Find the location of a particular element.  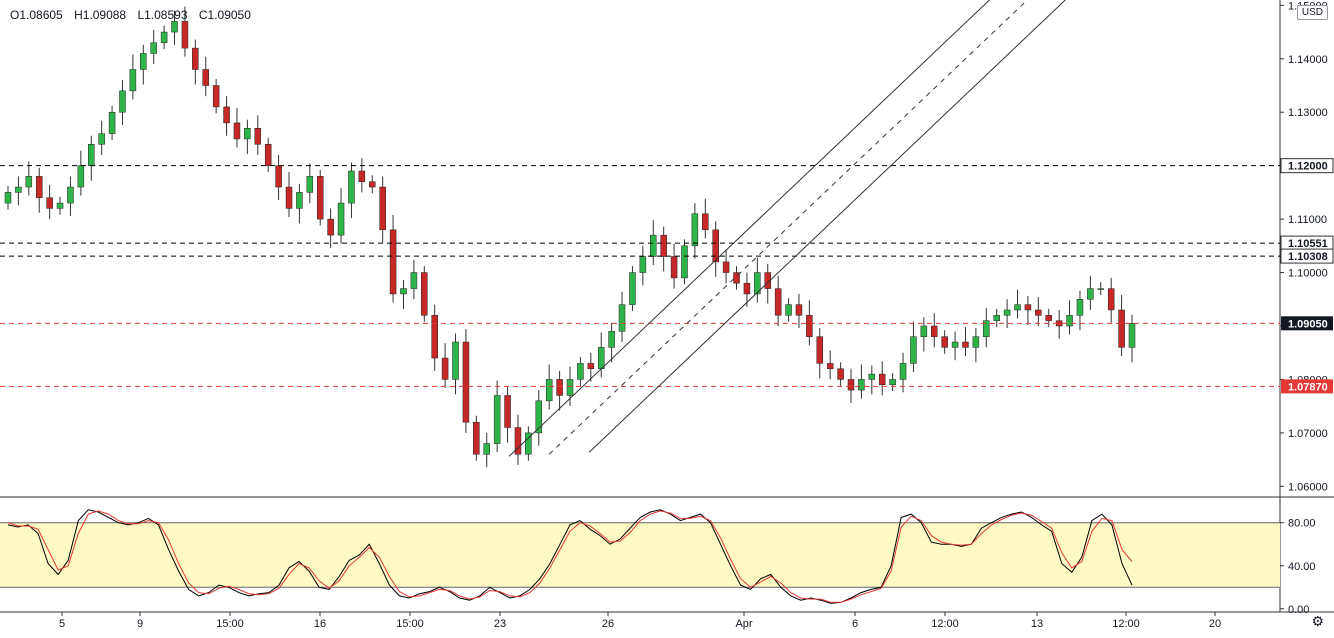

stochastic-tick-label: 80.00 is located at coordinates (1302, 524).